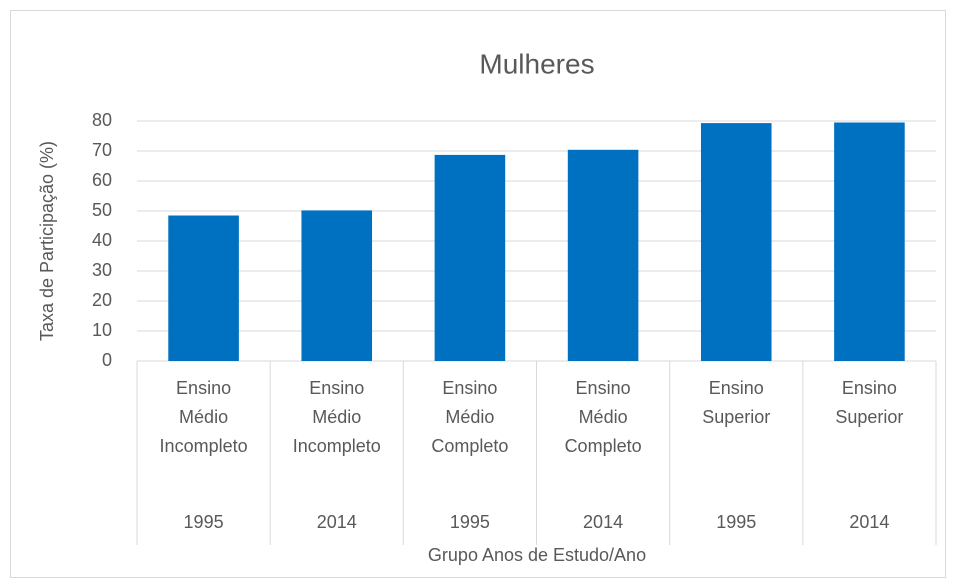  I want to click on y-tick-label: 70, so click(102, 150).